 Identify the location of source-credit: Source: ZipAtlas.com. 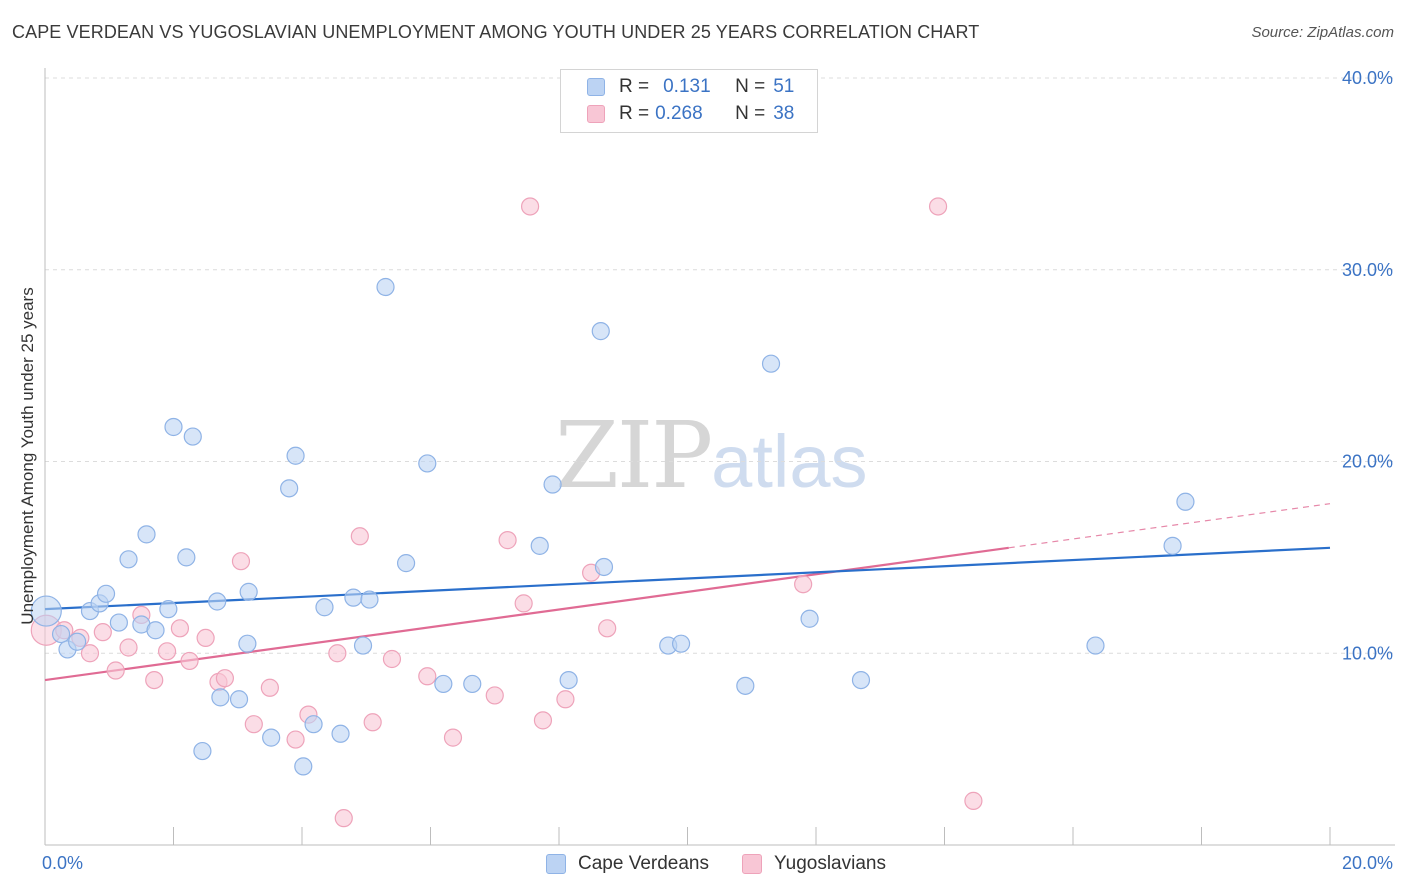
(1322, 32).